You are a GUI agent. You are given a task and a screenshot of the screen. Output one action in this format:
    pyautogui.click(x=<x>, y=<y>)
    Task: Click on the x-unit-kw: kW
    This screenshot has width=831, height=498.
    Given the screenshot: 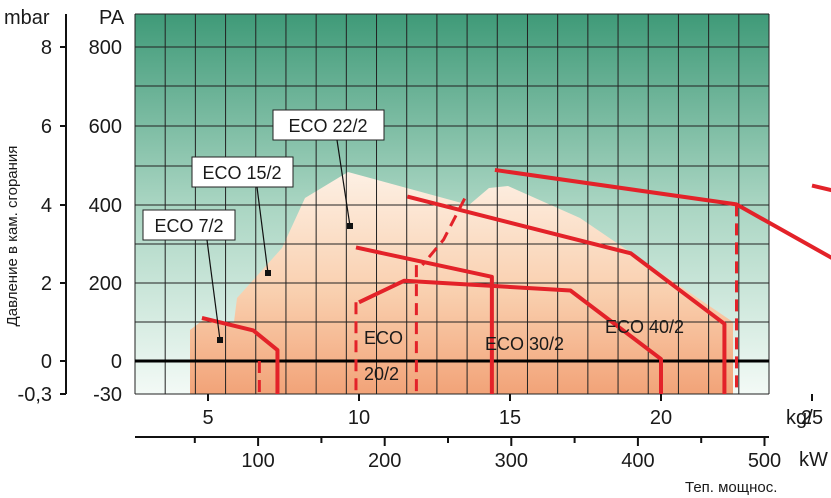 What is the action you would take?
    pyautogui.click(x=813, y=460)
    